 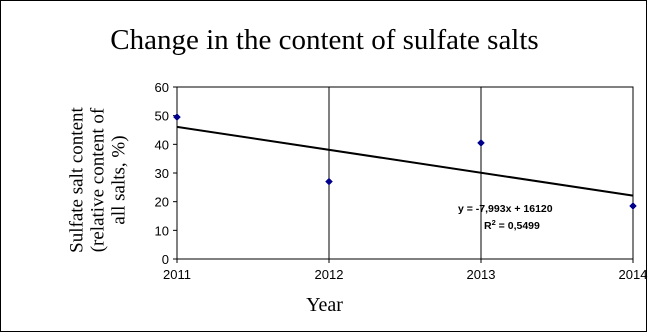 I want to click on y-tick-label: 20, so click(x=162, y=202).